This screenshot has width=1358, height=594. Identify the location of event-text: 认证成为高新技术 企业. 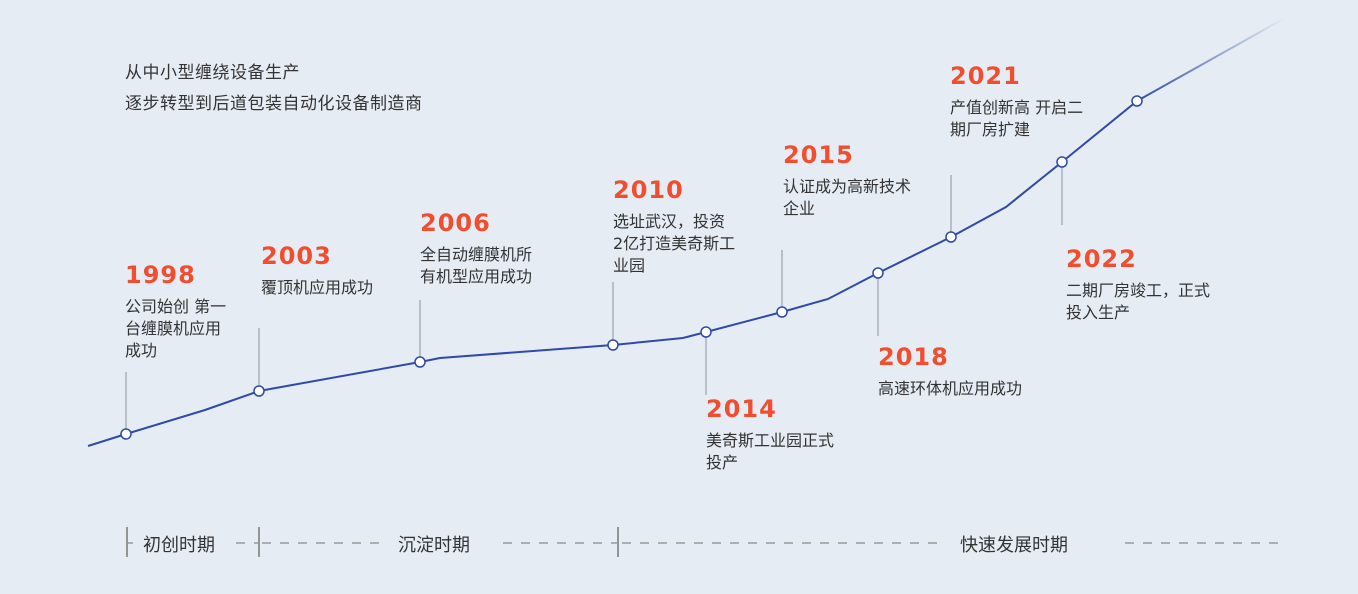
(847, 197).